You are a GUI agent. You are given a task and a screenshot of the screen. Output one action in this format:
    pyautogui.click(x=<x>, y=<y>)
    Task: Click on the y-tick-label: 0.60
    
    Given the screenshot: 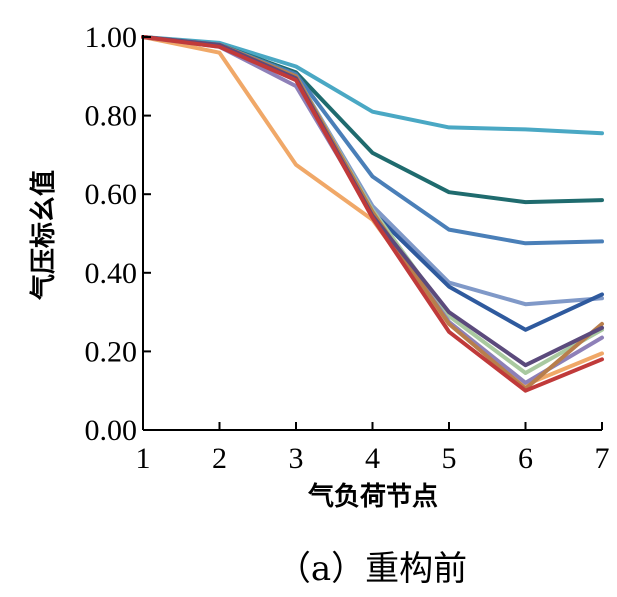 What is the action you would take?
    pyautogui.click(x=111, y=194)
    